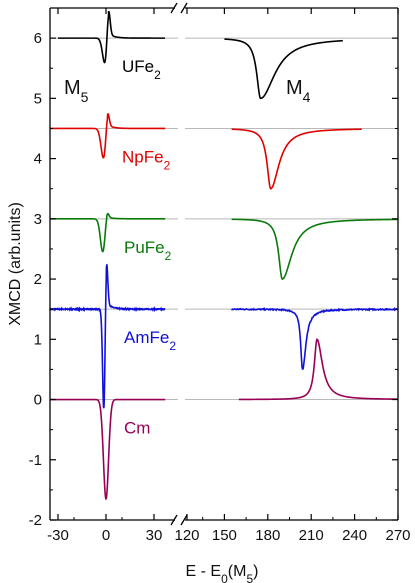 The image size is (415, 583). Describe the element at coordinates (58, 535) in the screenshot. I see `x-tick-label: -30` at that location.